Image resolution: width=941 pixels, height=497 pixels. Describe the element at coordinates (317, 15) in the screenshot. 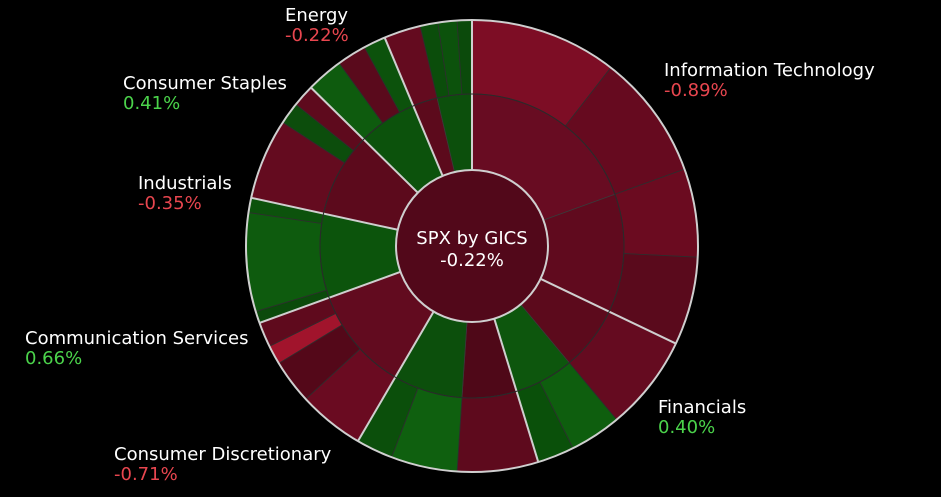

I see `sector-name: Energy` at that location.